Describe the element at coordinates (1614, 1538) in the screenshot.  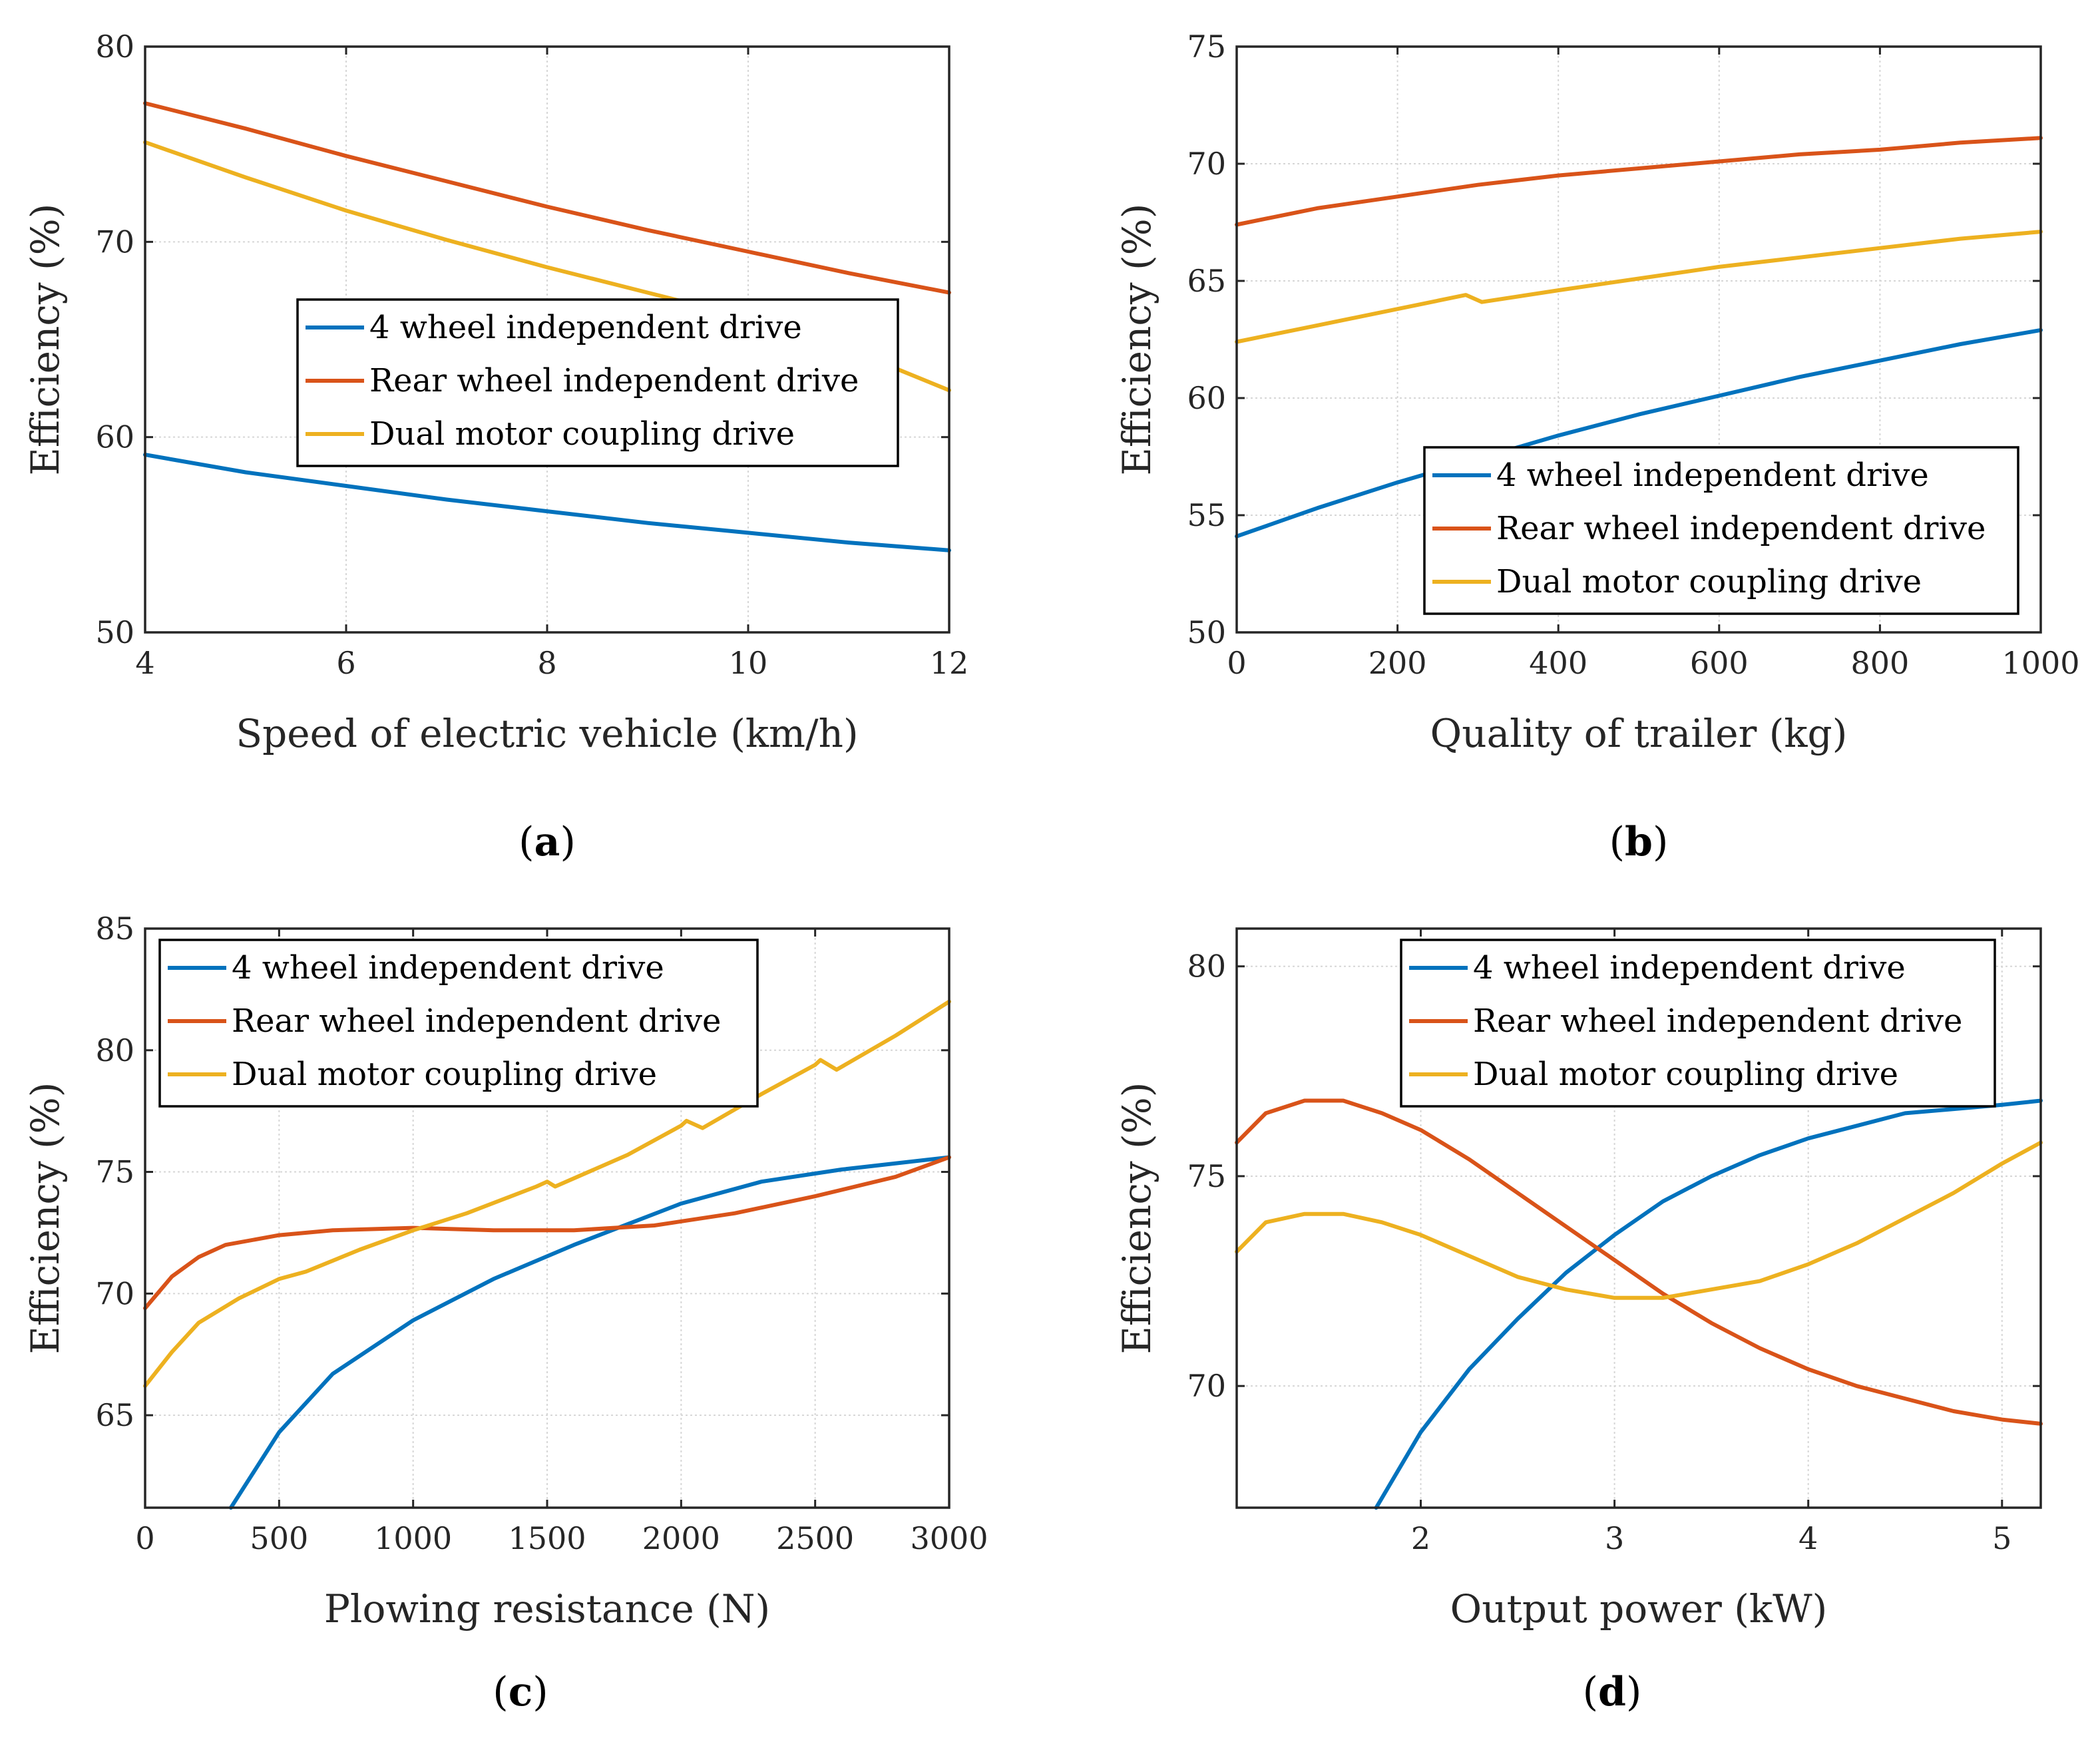
I see `x-tick-label: 3` at that location.